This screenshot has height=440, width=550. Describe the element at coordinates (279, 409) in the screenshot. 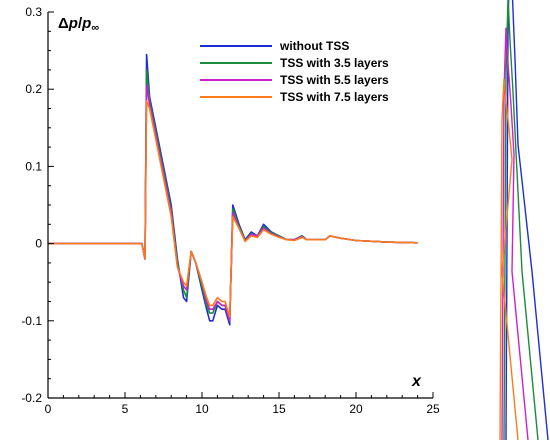

I see `x-tick-label: 15` at that location.